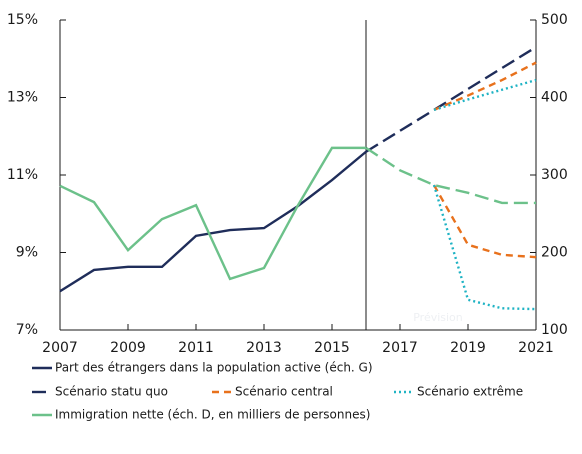 Image resolution: width=582 pixels, height=454 pixels. Describe the element at coordinates (554, 98) in the screenshot. I see `y2-tick-label: 400` at that location.